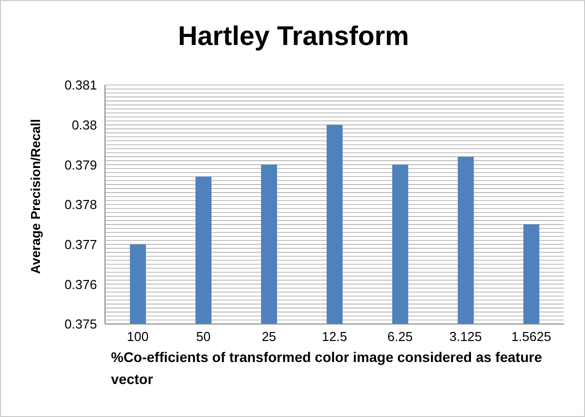  Describe the element at coordinates (80, 204) in the screenshot. I see `y-tick-label: 0.378` at that location.